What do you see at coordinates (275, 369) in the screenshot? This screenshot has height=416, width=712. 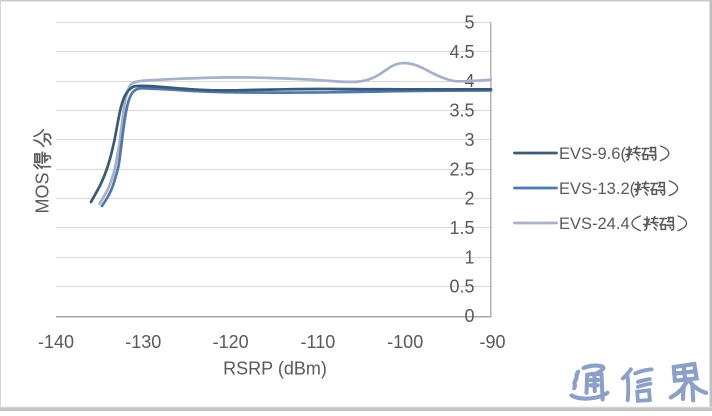 I see `svg-text: RSRP (dBm)` at bounding box center [275, 369].